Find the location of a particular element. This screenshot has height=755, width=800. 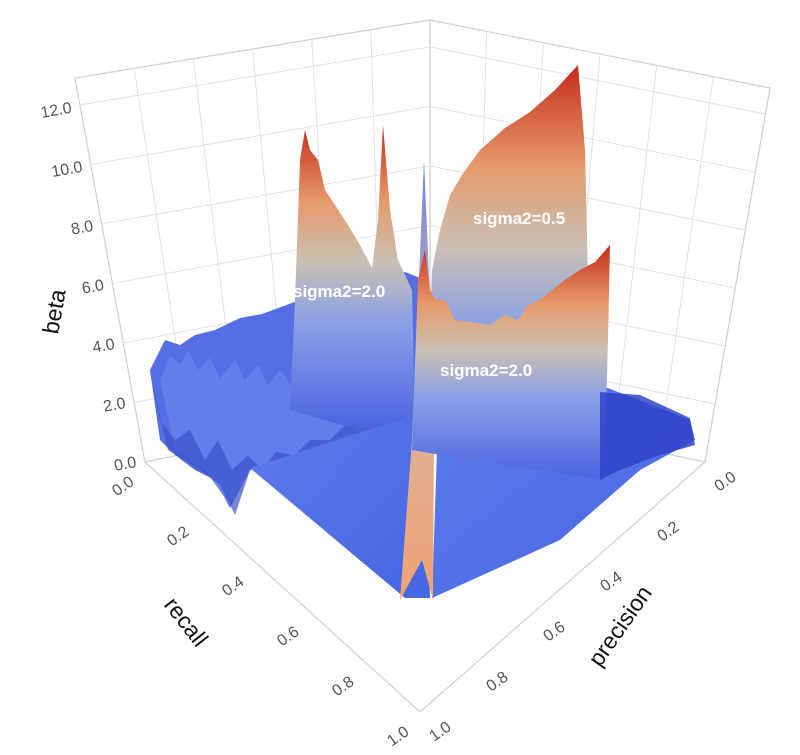

y-tick-label: 0.4 is located at coordinates (612, 582).